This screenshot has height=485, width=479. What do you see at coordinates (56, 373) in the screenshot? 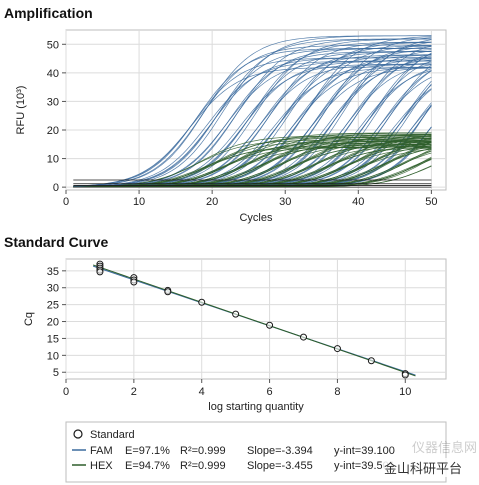
I see `standard-curve-y-tick-label: 5` at bounding box center [56, 373].